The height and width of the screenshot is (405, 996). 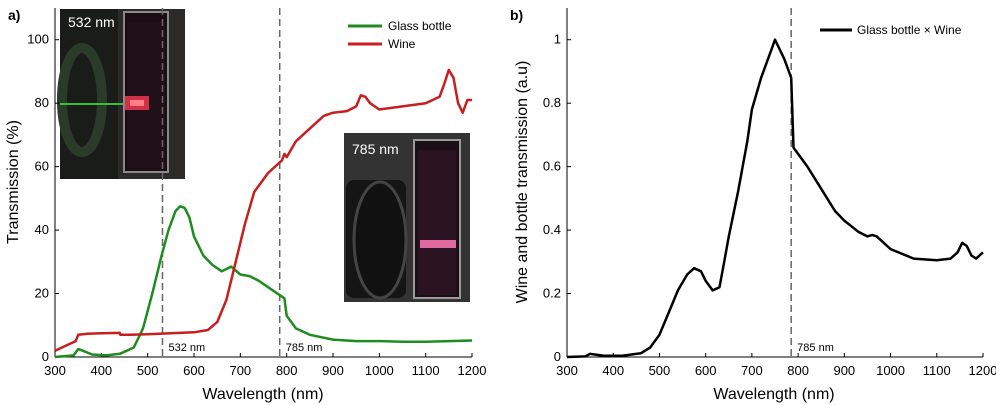 I want to click on panel-a-reference-lines: 532 nm 785 nm, so click(x=242, y=182).